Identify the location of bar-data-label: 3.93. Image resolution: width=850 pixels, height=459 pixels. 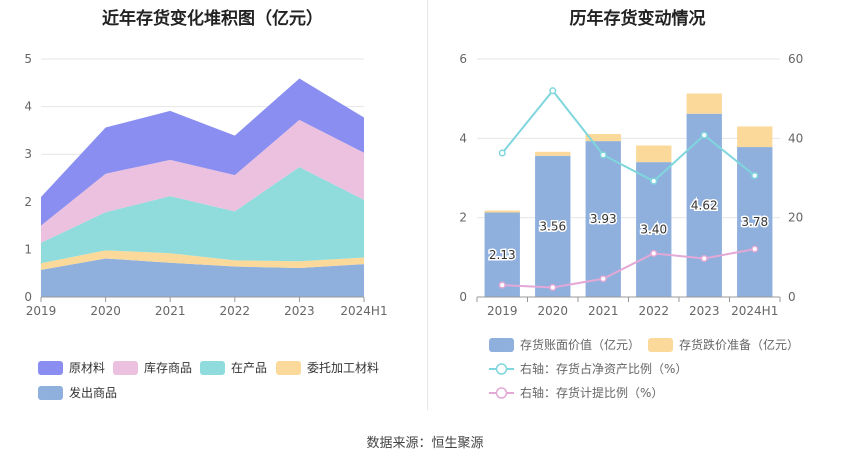
(603, 219).